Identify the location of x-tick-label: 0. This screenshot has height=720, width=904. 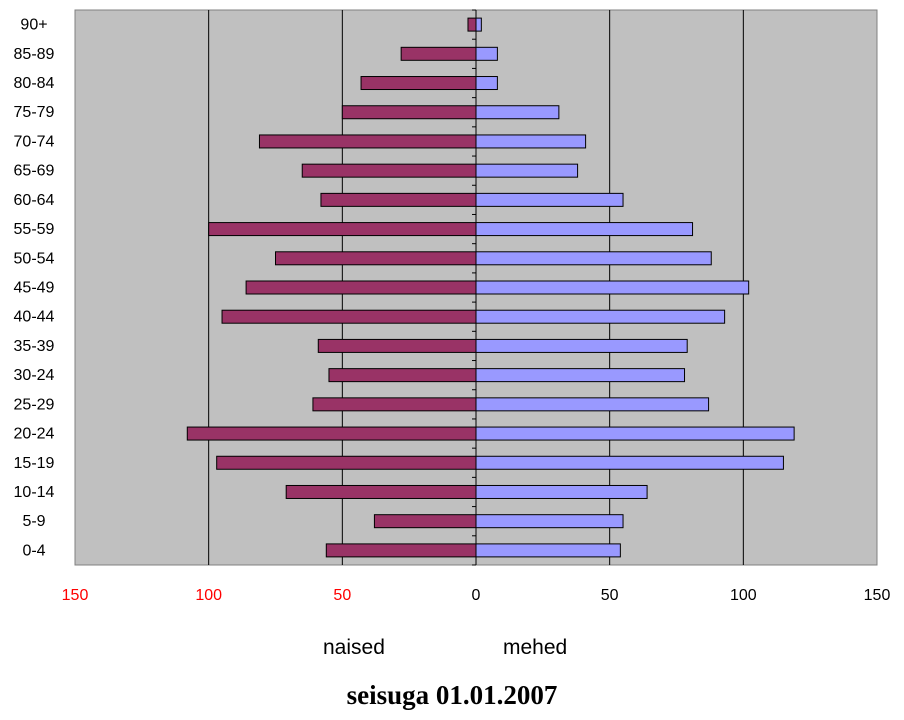
(476, 595).